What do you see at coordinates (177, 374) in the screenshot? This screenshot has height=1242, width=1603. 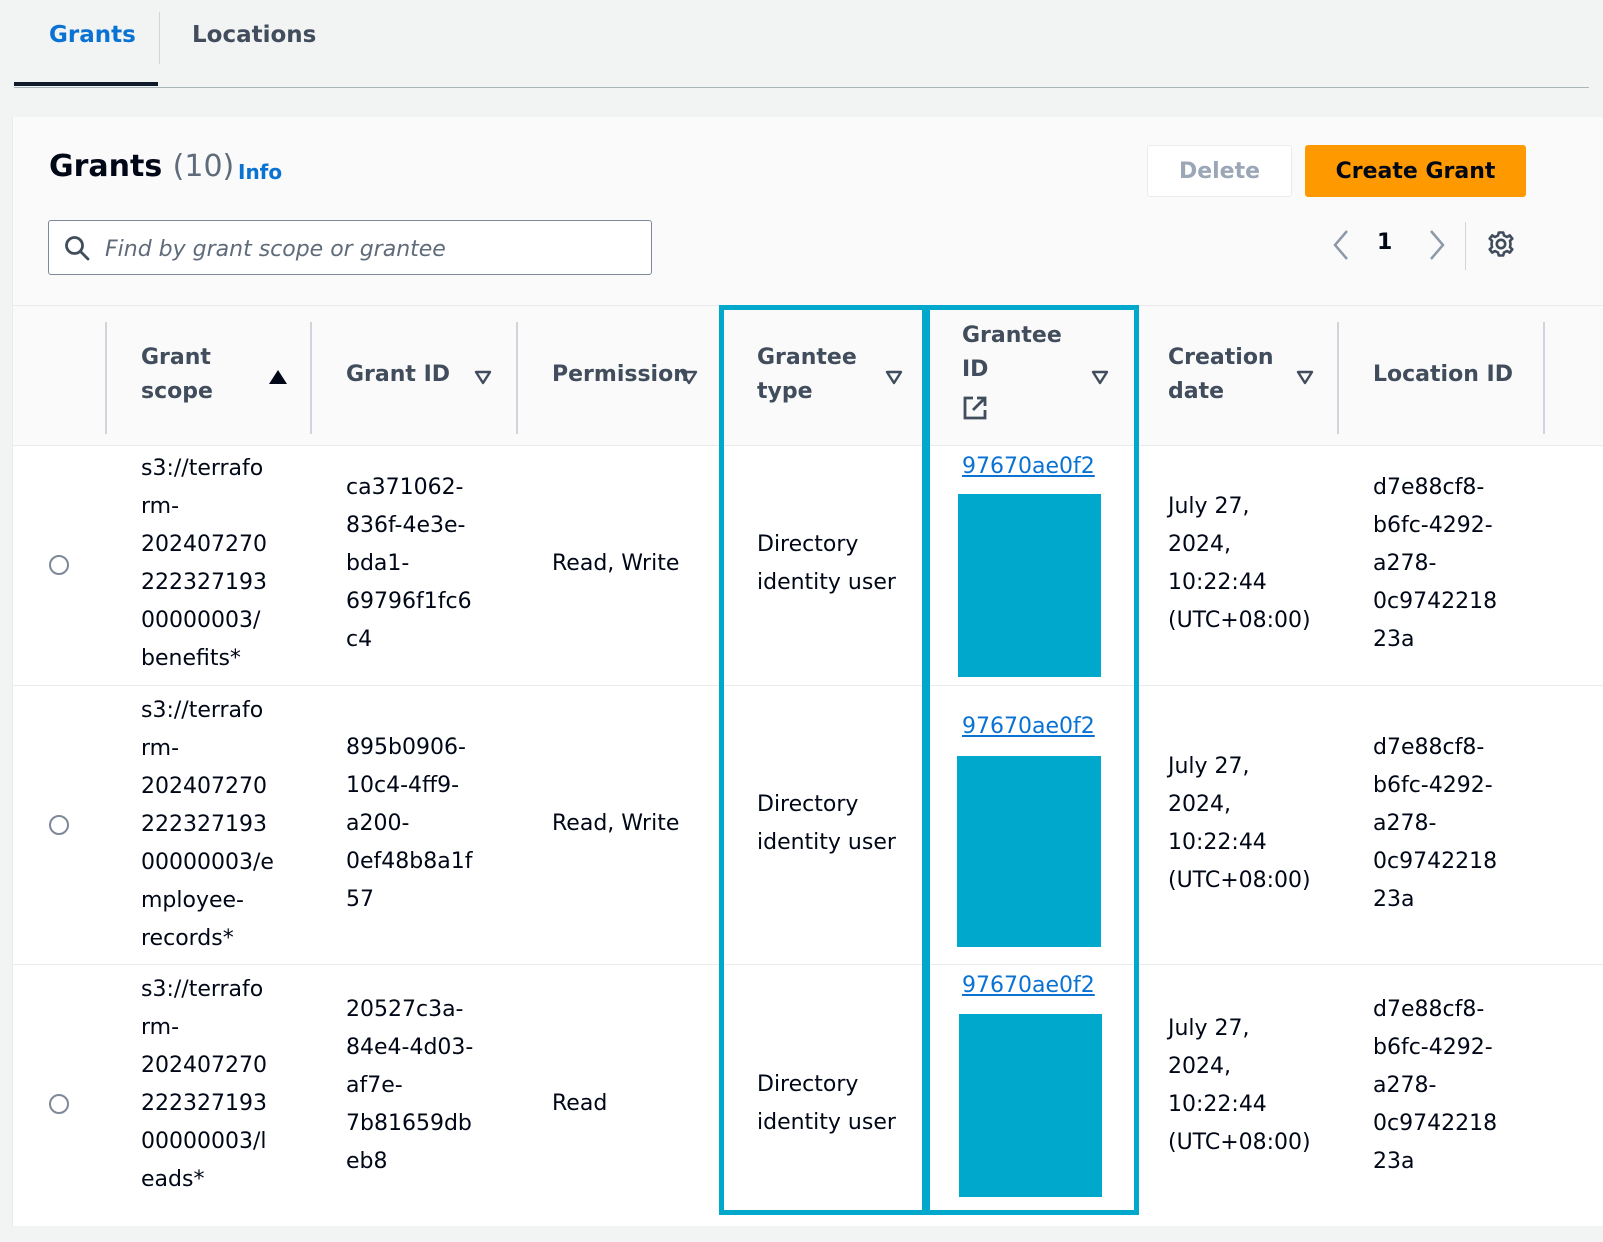 I see `column-header-grant-scope: Grant scope` at bounding box center [177, 374].